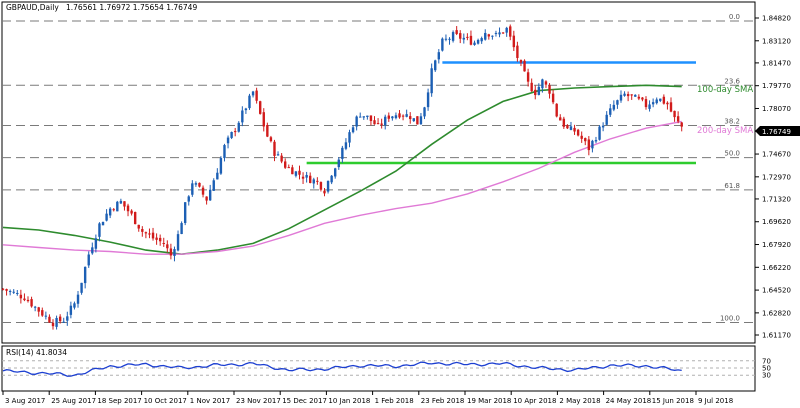 The height and width of the screenshot is (408, 800). I want to click on symbol-label: GBPAUD,Daily, so click(32, 7).